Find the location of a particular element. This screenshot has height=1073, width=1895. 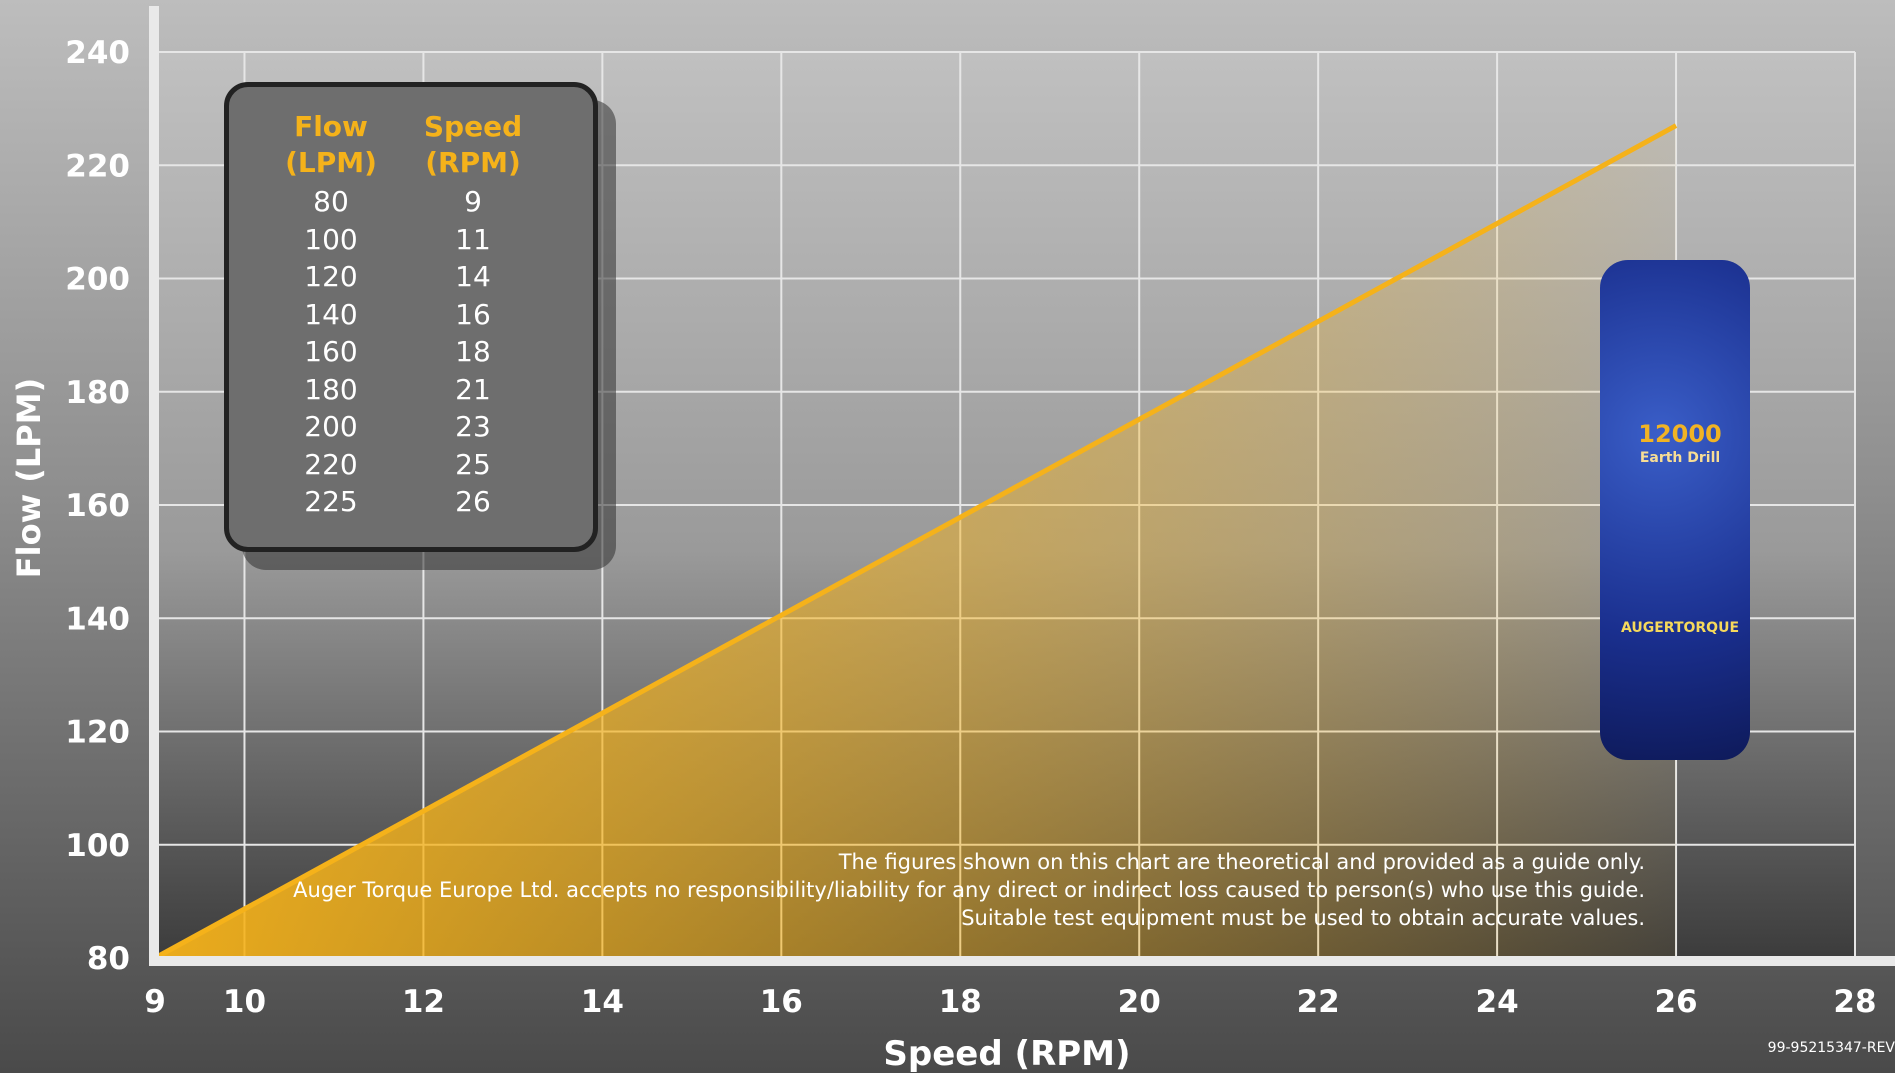

table-header-line: (RPM) is located at coordinates (473, 162).